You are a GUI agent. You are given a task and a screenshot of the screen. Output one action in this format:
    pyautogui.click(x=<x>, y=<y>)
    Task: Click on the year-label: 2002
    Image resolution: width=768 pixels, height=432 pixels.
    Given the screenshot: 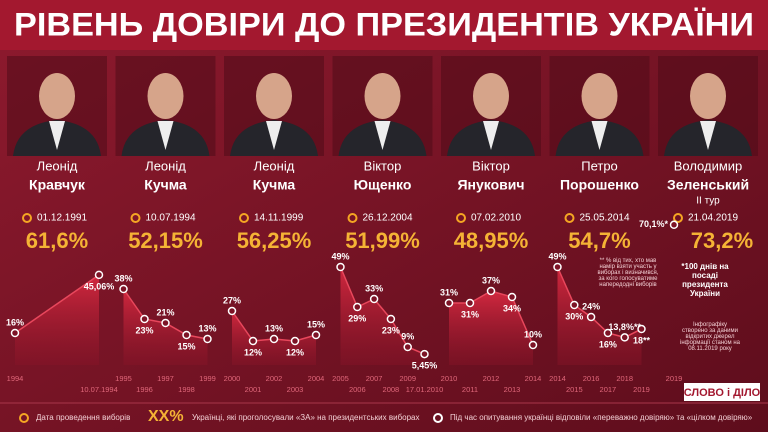 What is the action you would take?
    pyautogui.click(x=274, y=378)
    